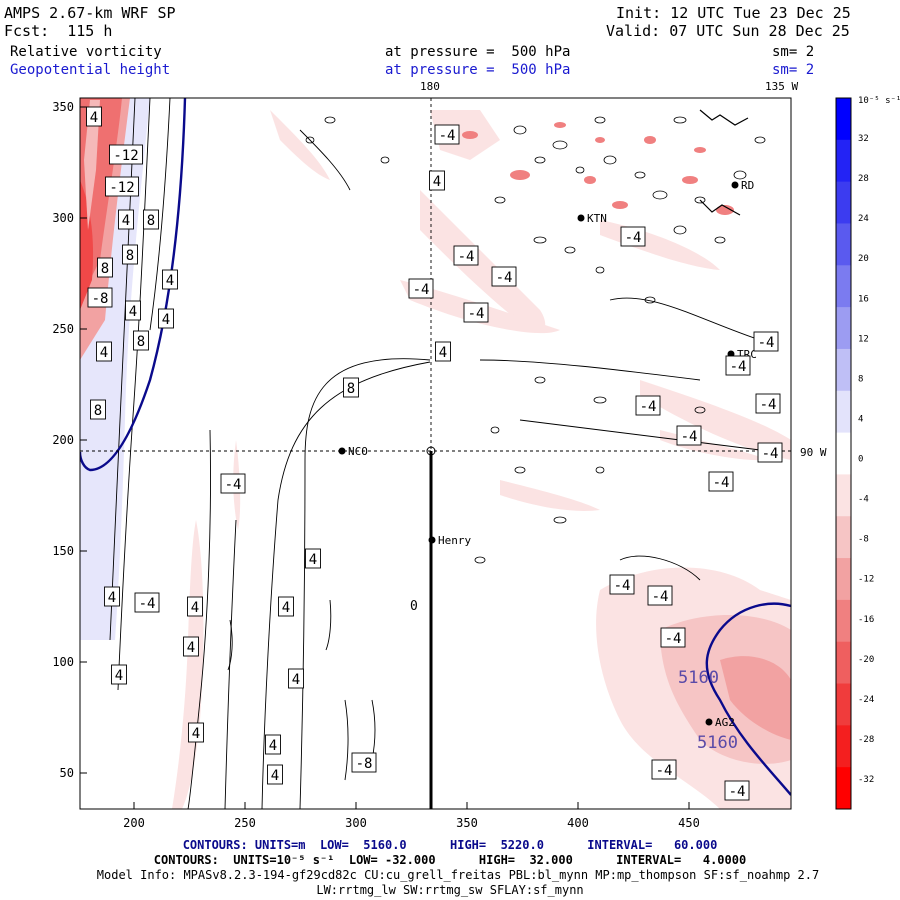 The height and width of the screenshot is (900, 900). Describe the element at coordinates (578, 823) in the screenshot. I see `x-tick-label: 400` at that location.